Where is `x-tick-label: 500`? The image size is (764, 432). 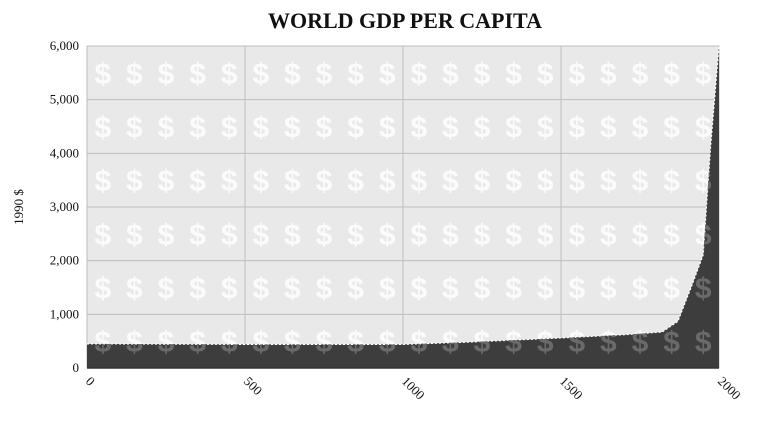 x-tick-label: 500 is located at coordinates (253, 386).